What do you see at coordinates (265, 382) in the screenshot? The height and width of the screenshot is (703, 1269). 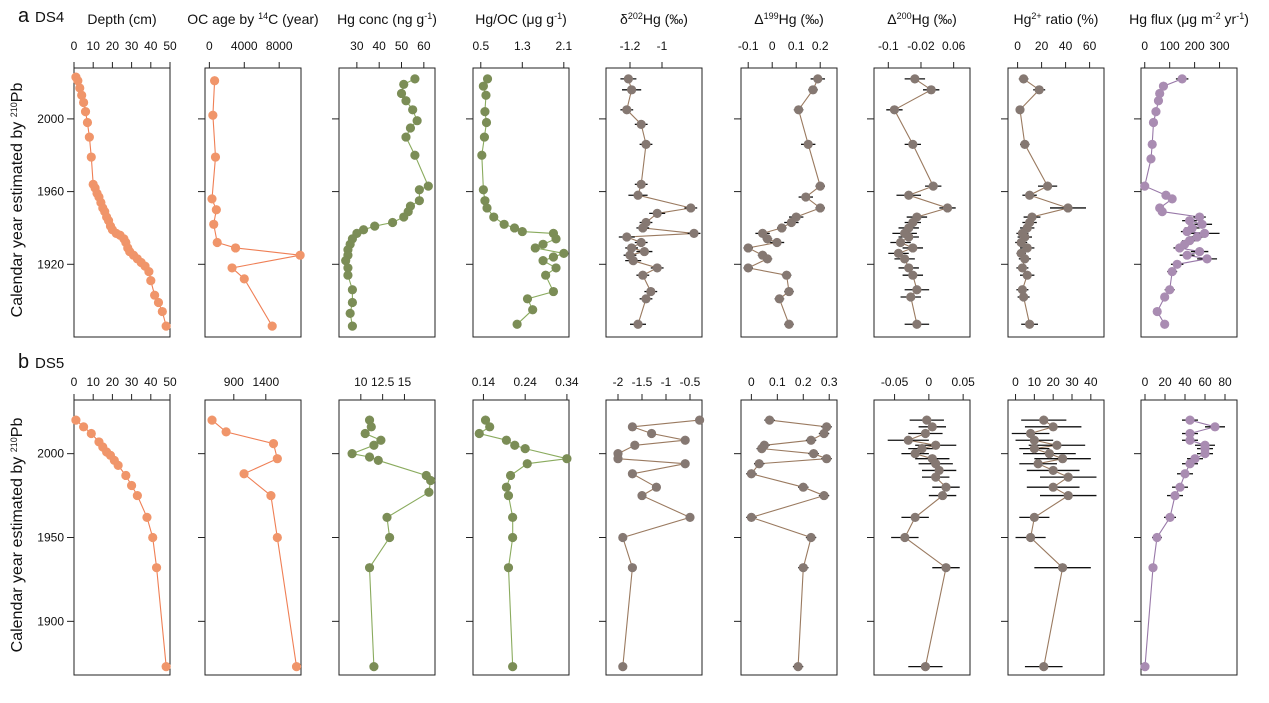 I see `x-tick-label: 1400` at bounding box center [265, 382].